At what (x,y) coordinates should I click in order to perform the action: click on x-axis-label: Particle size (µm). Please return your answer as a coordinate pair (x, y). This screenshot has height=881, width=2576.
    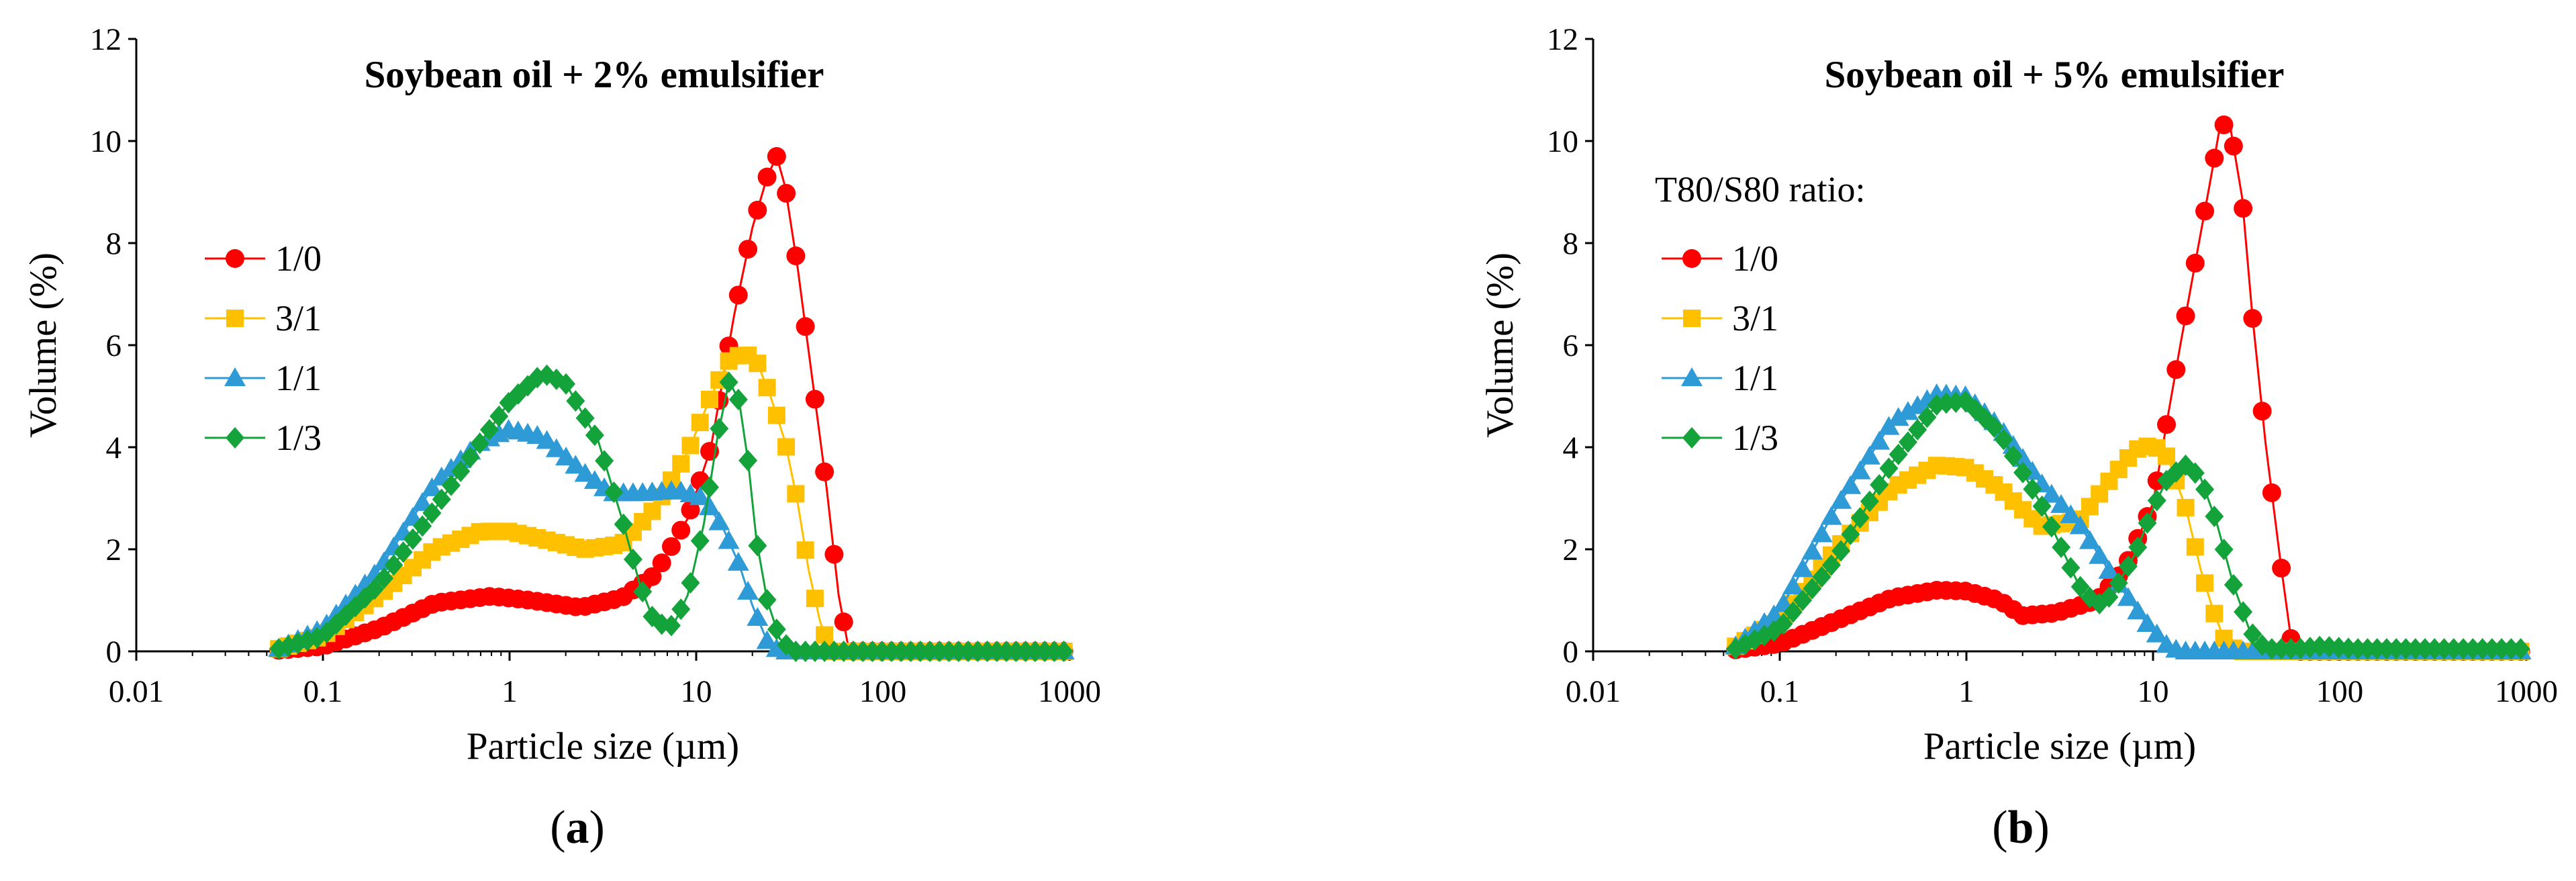
    Looking at the image, I should click on (603, 746).